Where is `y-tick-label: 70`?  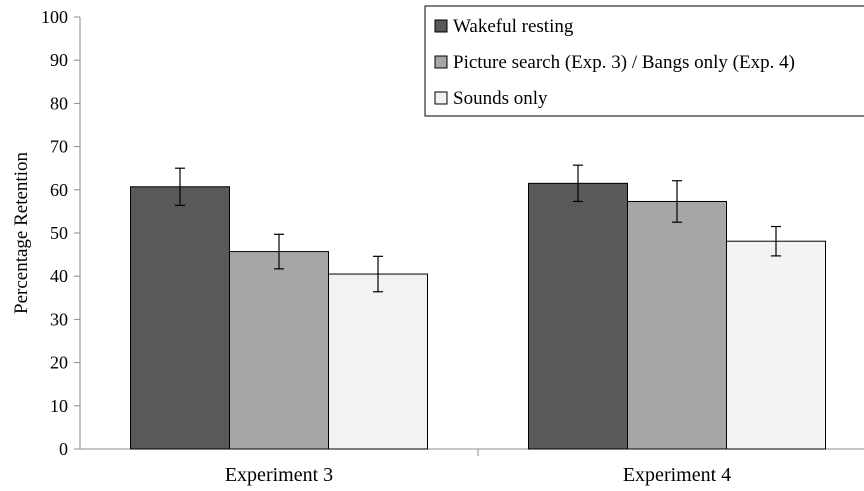
y-tick-label: 70 is located at coordinates (59, 147).